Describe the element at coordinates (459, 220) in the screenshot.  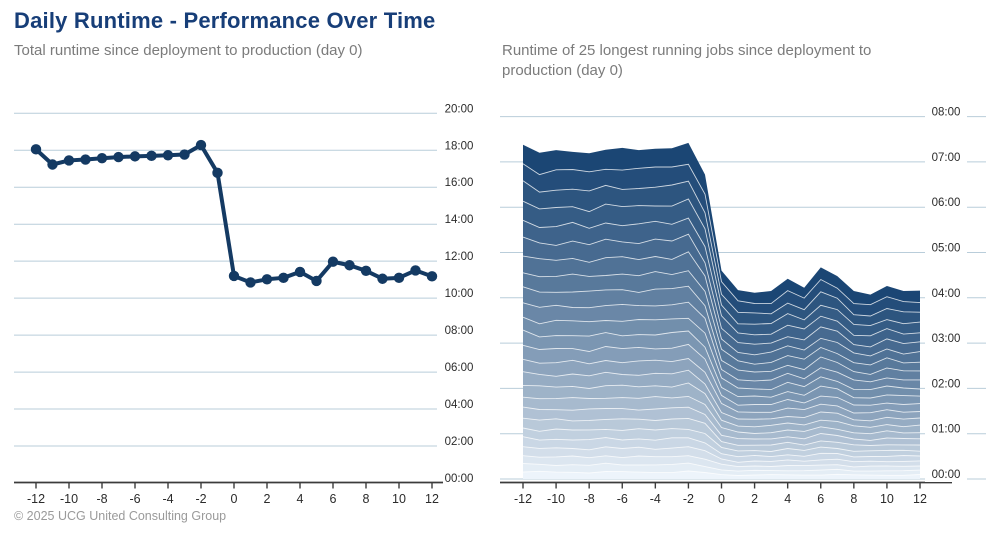
I see `y-tick-label: 14:00` at that location.